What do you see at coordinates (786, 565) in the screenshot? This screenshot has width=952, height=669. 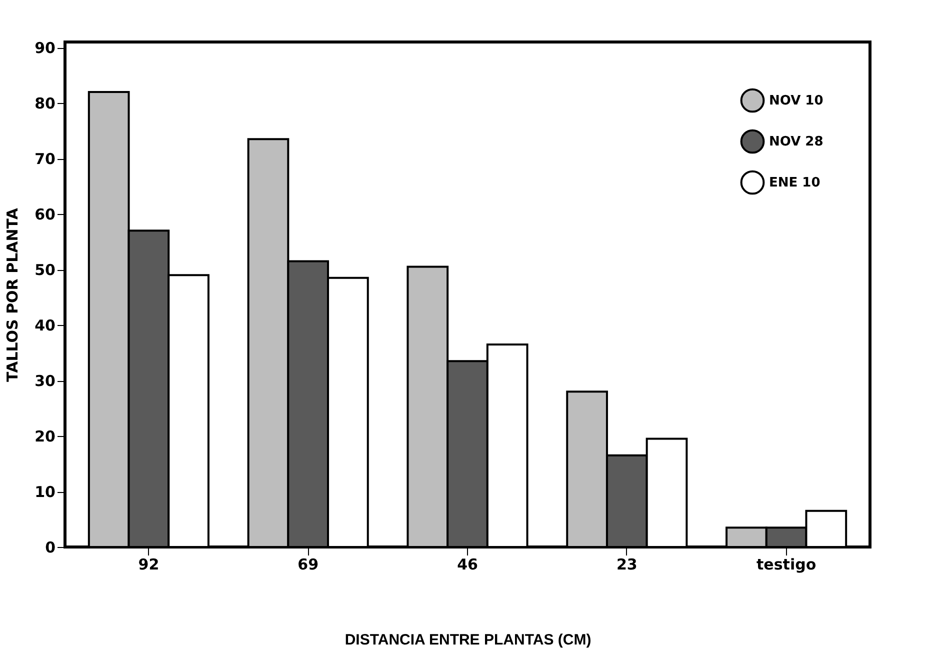 I see `x-tick-label: testigo` at bounding box center [786, 565].